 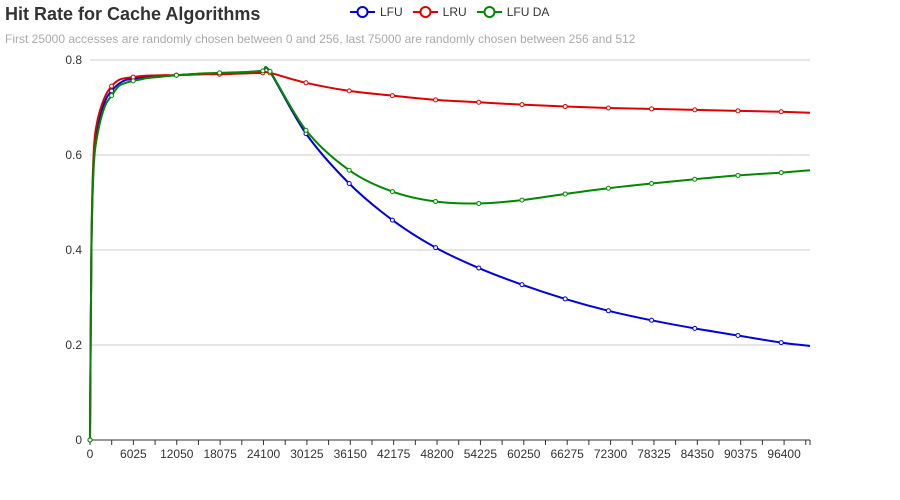 What do you see at coordinates (567, 454) in the screenshot?
I see `x-tick-label: 66275` at bounding box center [567, 454].